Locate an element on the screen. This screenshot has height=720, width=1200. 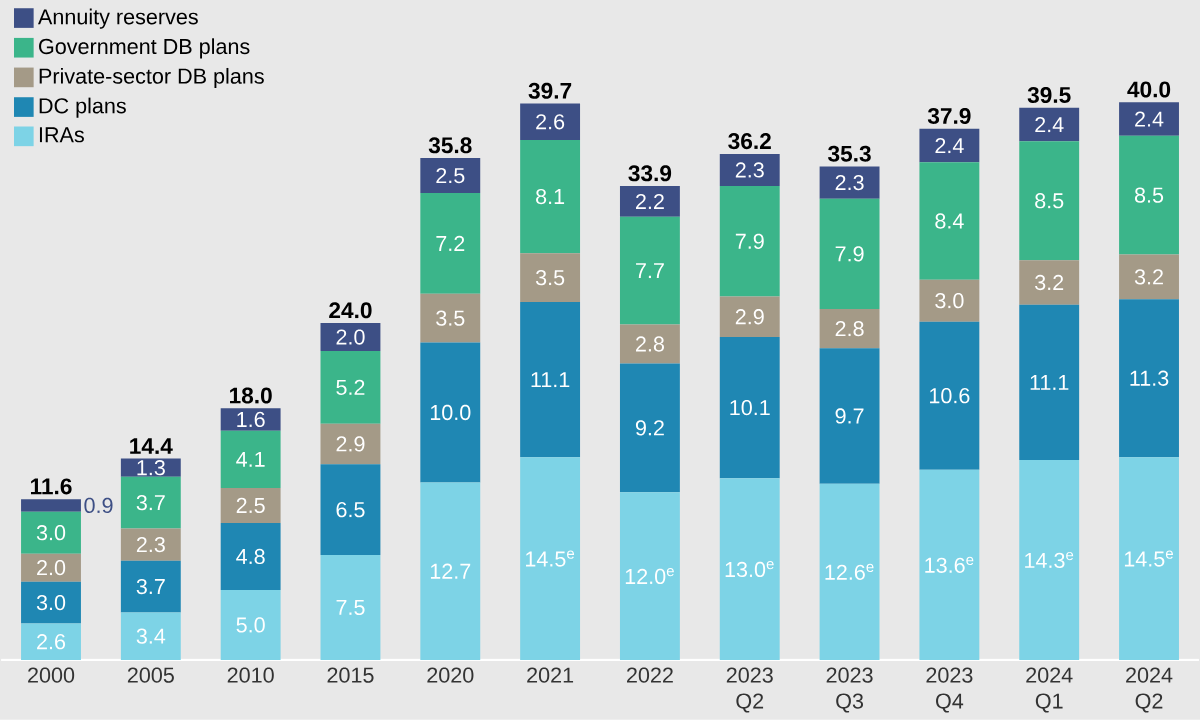
data-label: 10.0 is located at coordinates (450, 412).